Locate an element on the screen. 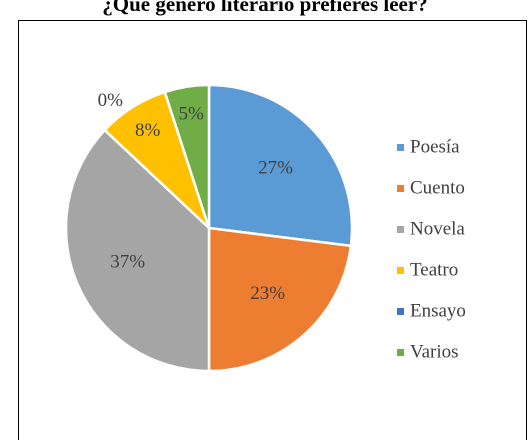 This screenshot has height=440, width=529. legend-label: Poesía is located at coordinates (435, 146).